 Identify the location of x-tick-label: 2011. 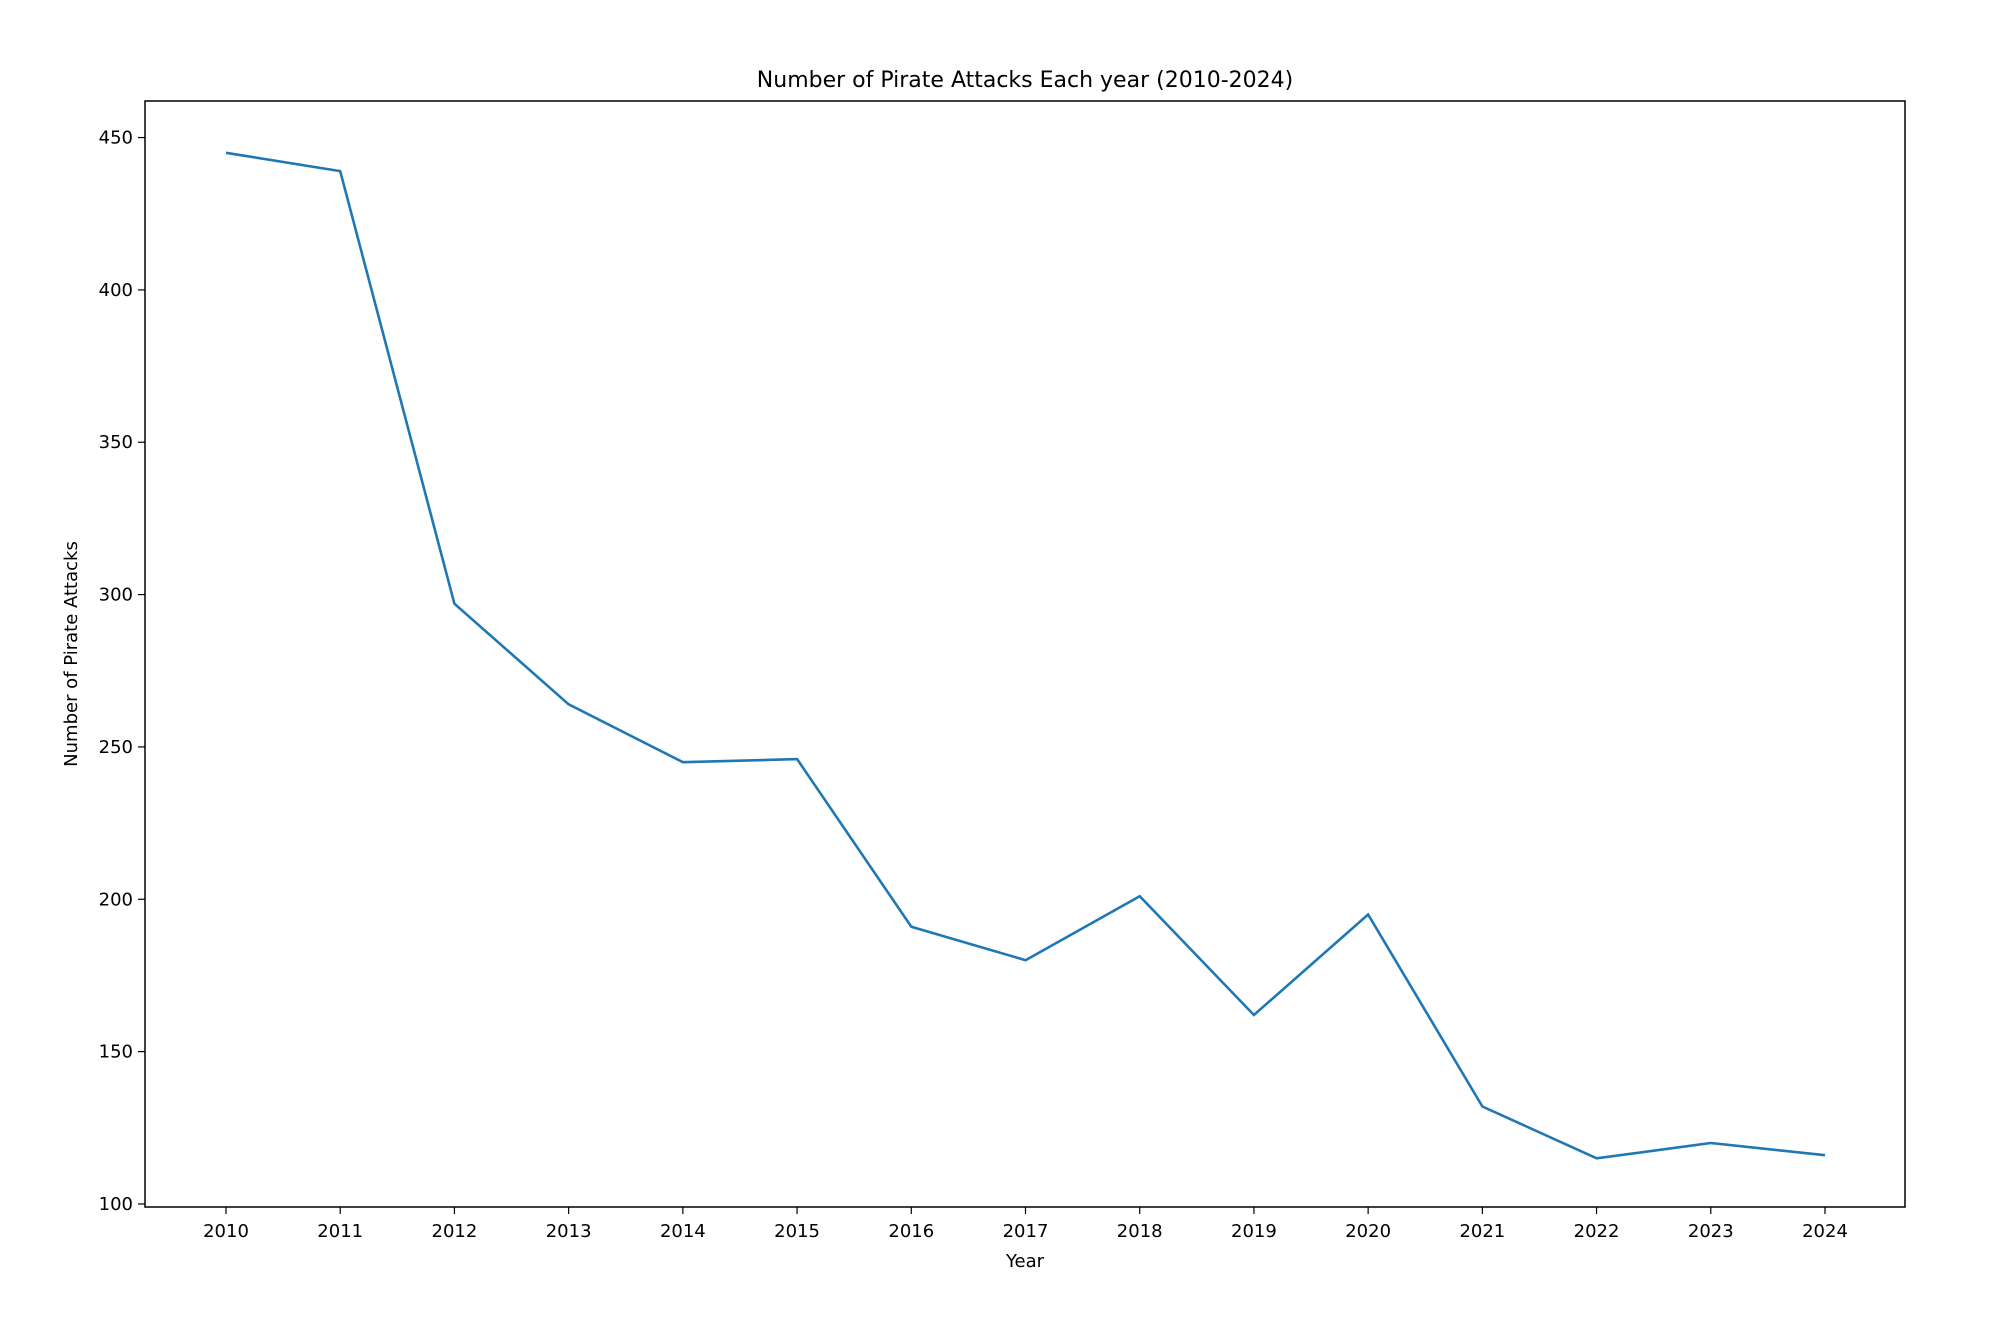
(340, 1231).